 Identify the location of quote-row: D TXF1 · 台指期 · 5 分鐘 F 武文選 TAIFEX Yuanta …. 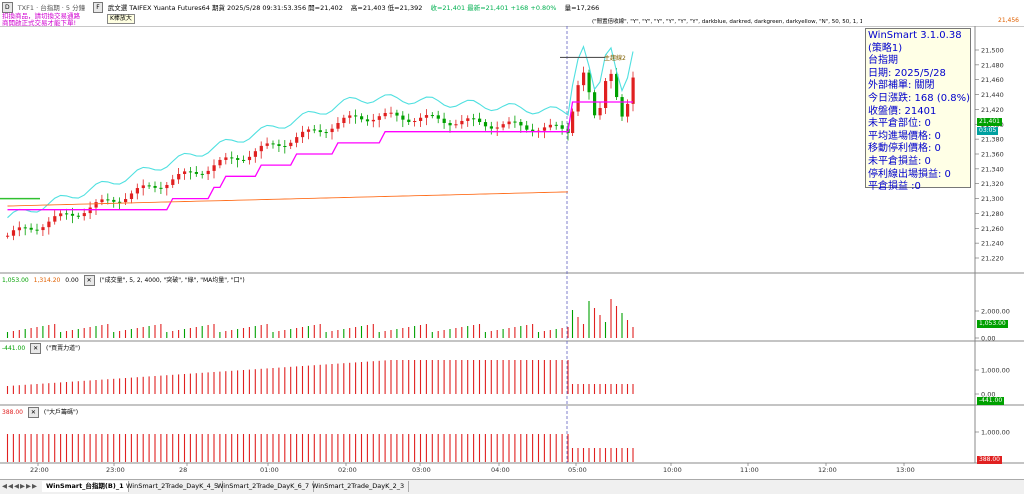
(303, 7).